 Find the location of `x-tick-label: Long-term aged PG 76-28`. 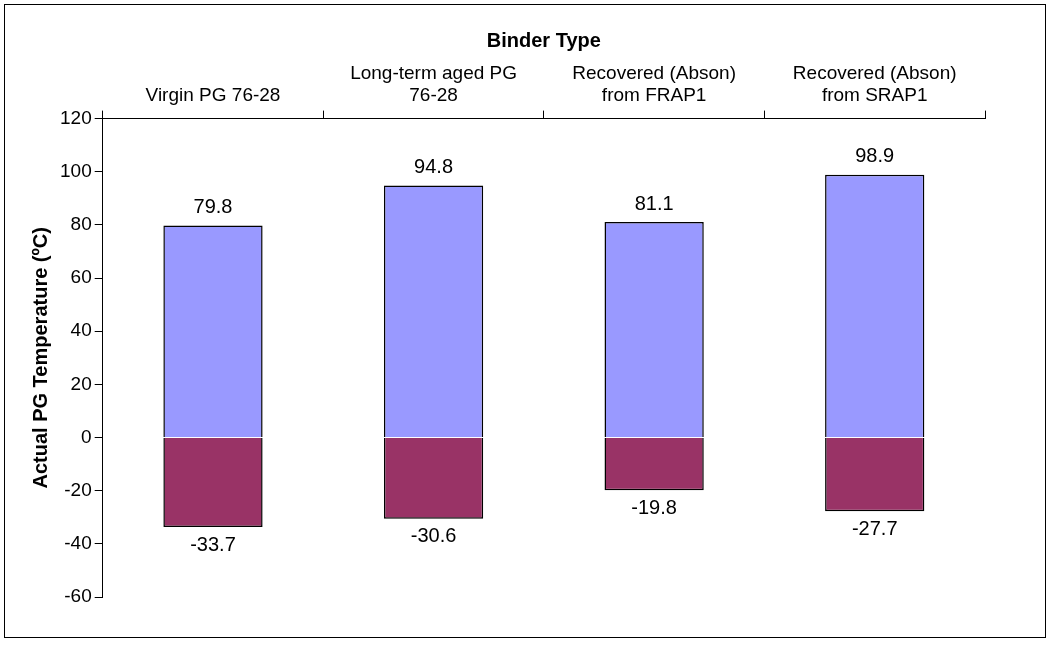

x-tick-label: Long-term aged PG 76-28 is located at coordinates (433, 83).